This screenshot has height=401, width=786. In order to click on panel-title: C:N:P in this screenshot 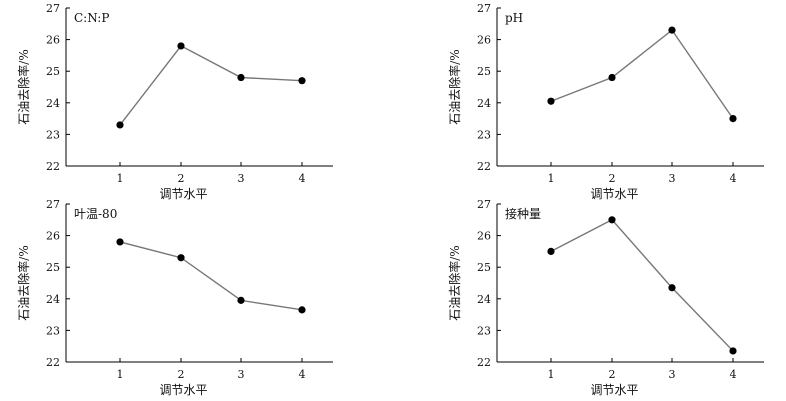, I will do `click(91, 18)`.